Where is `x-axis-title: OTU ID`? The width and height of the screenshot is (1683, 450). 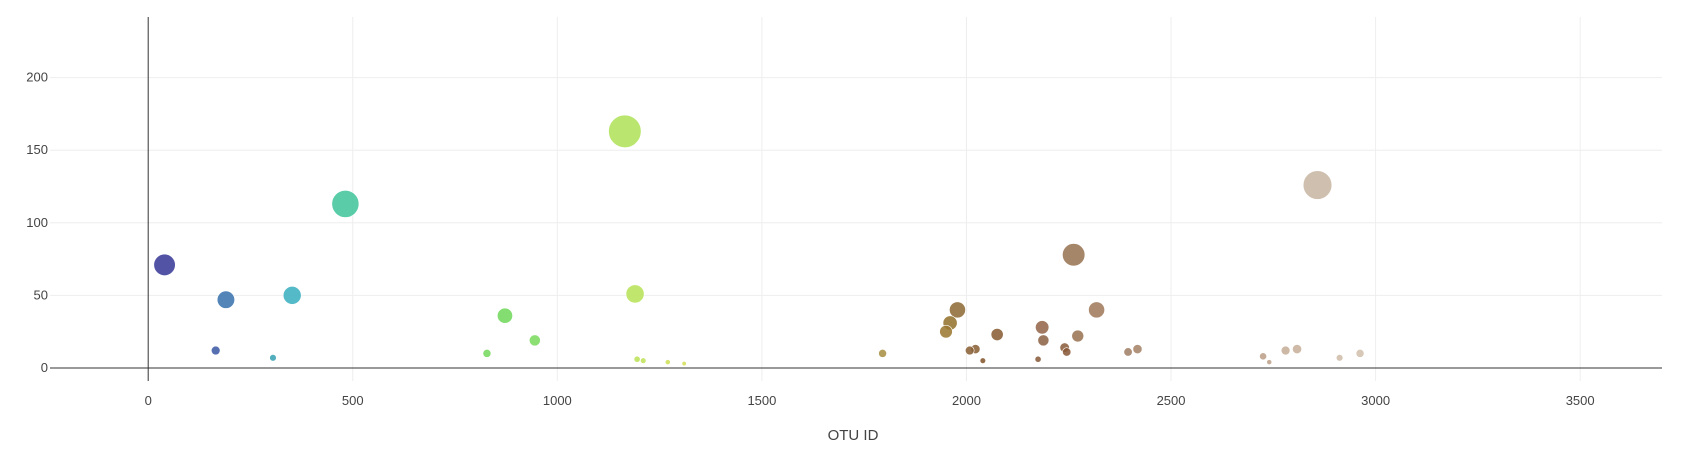 x-axis-title: OTU ID is located at coordinates (853, 435).